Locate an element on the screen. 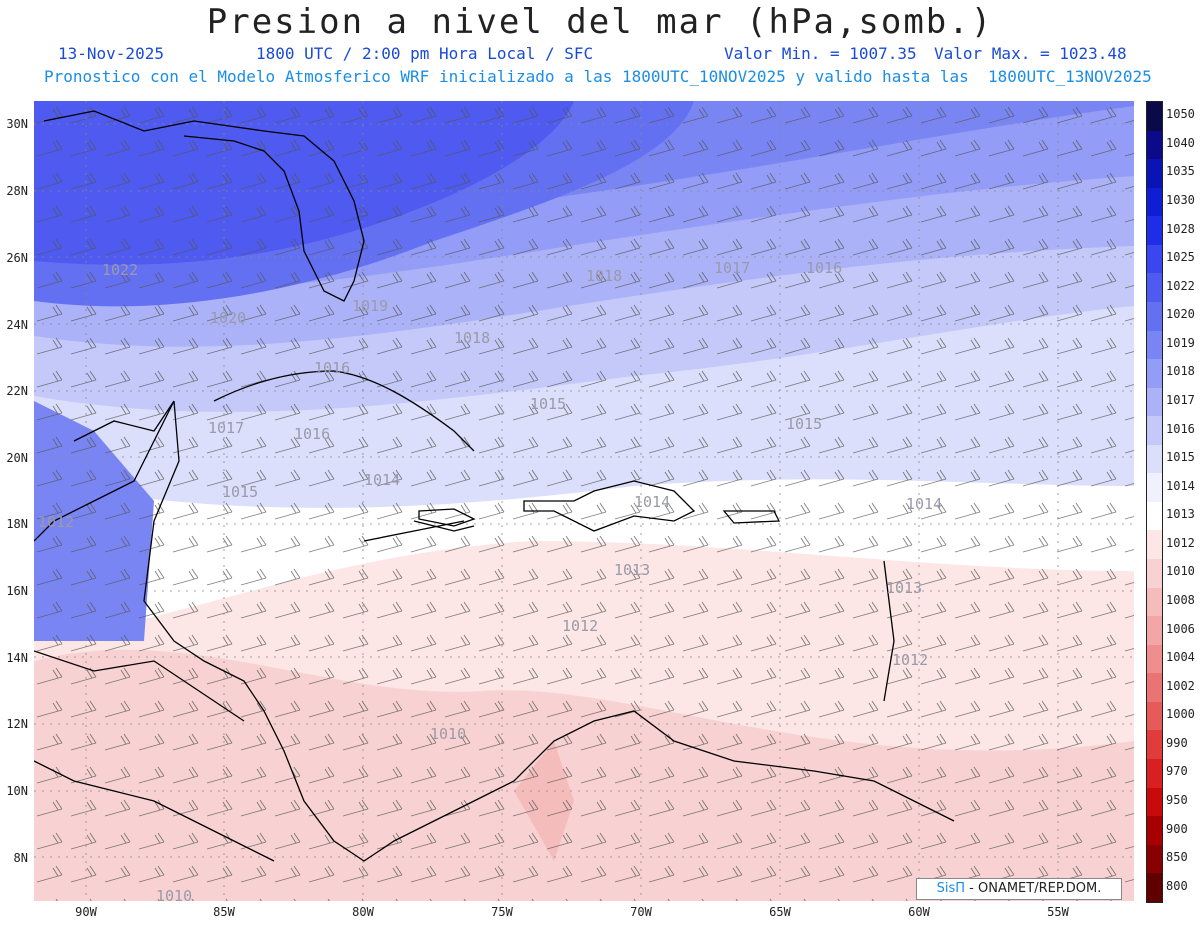  colorbar-label: 1028 is located at coordinates (1180, 228).